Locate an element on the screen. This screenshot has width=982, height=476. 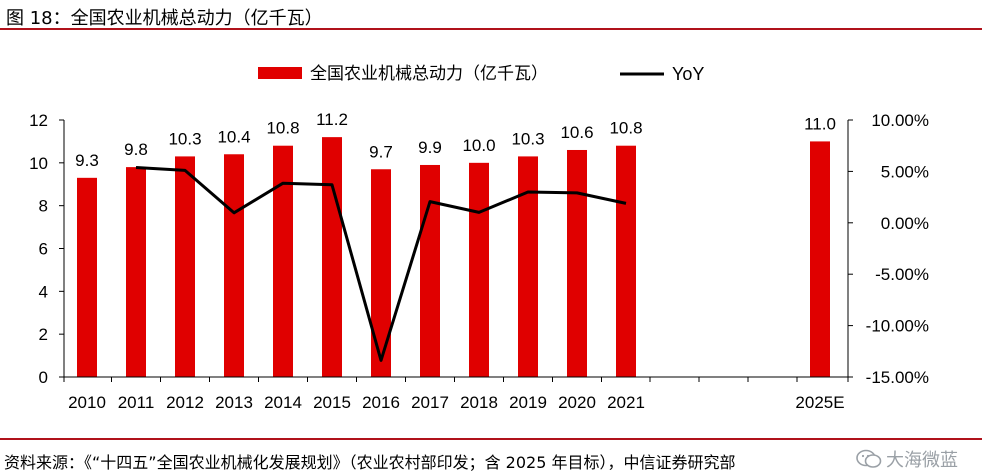
y-left-tick-label: 10 is located at coordinates (38, 163).